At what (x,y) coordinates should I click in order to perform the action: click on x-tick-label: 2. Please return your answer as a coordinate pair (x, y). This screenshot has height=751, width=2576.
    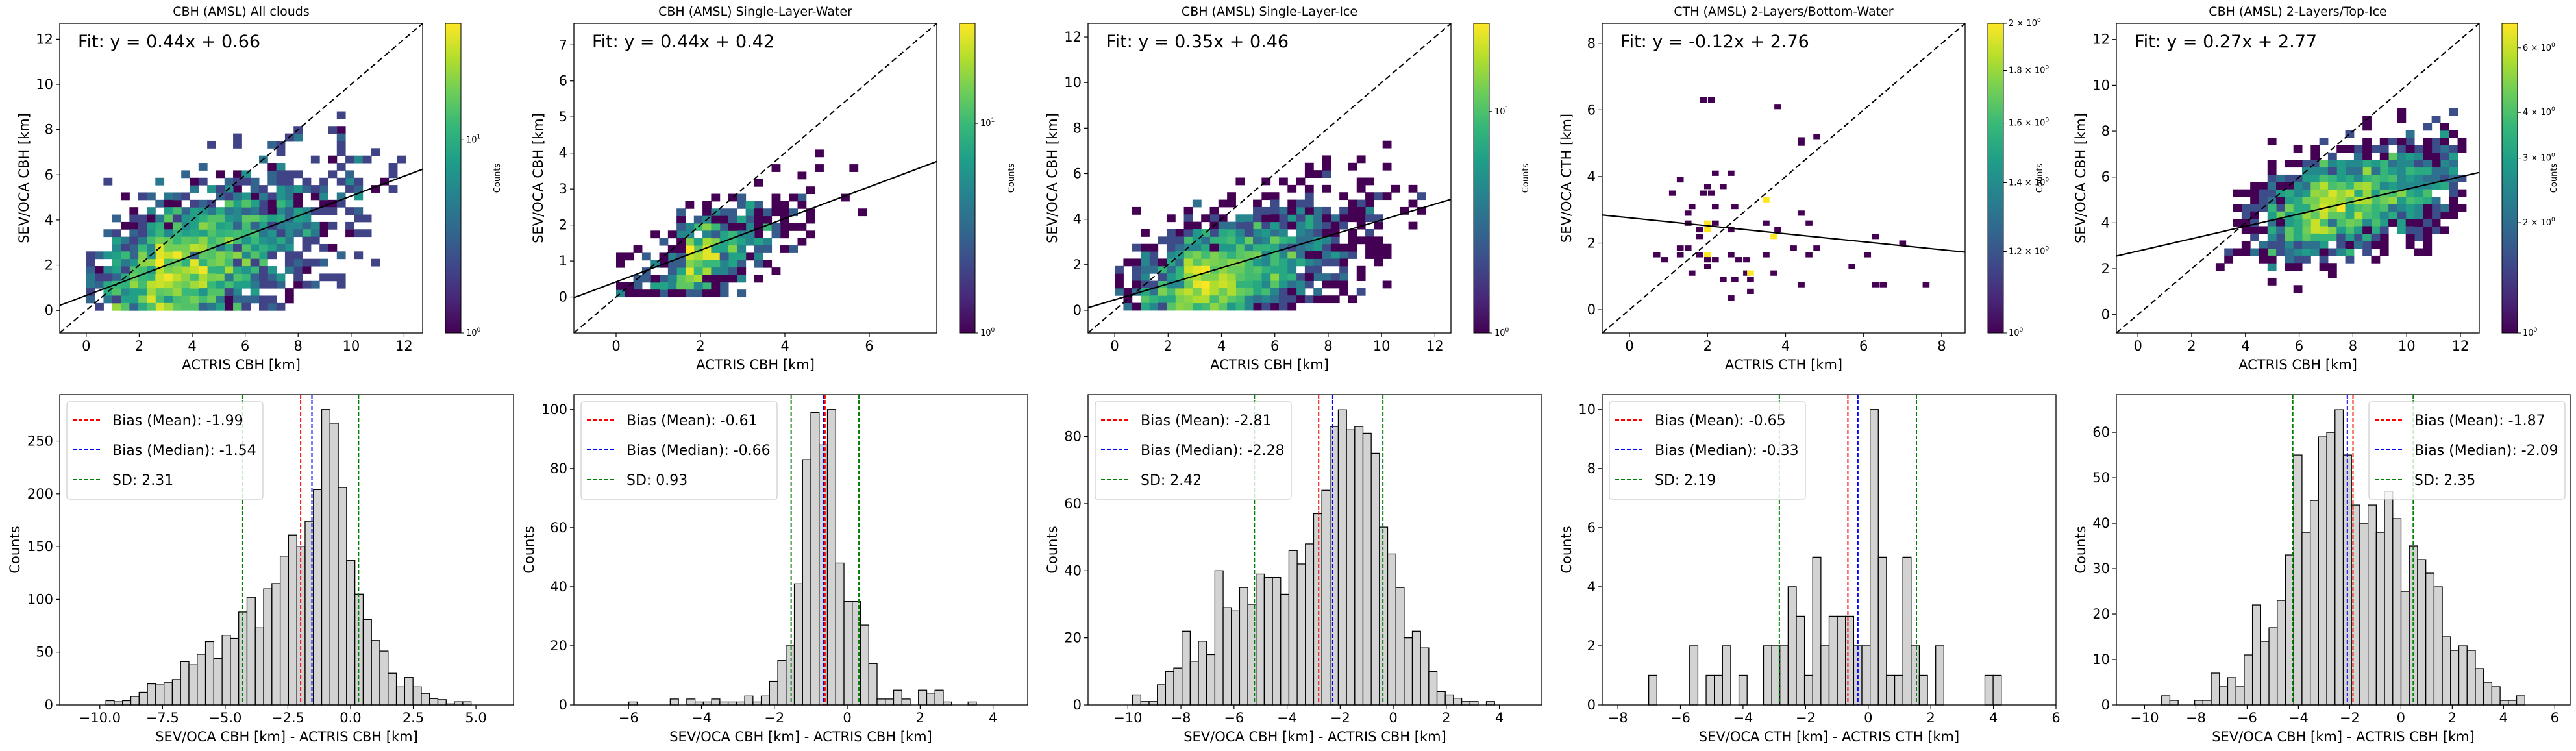
    Looking at the image, I should click on (1446, 718).